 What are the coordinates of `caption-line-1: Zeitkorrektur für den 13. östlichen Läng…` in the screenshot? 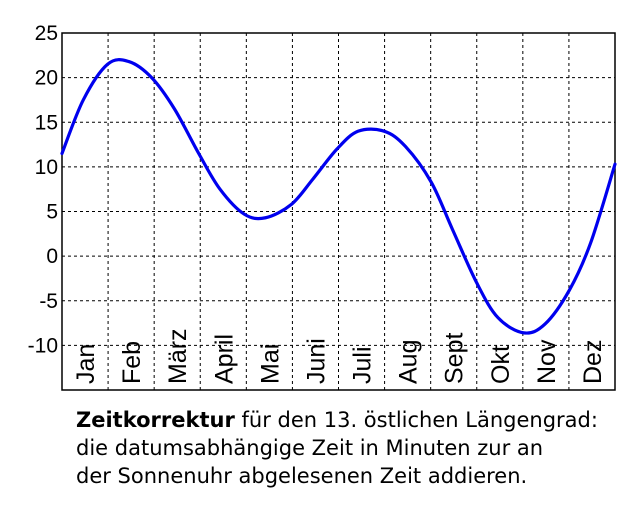 It's located at (351, 420).